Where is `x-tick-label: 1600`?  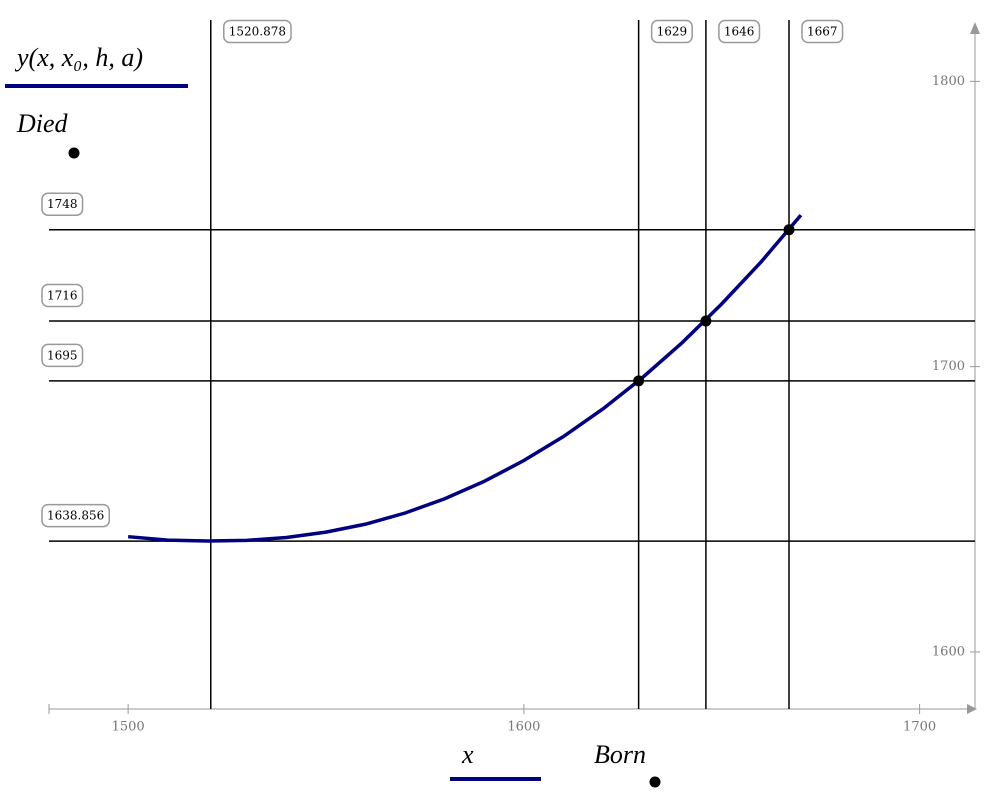
x-tick-label: 1600 is located at coordinates (523, 727).